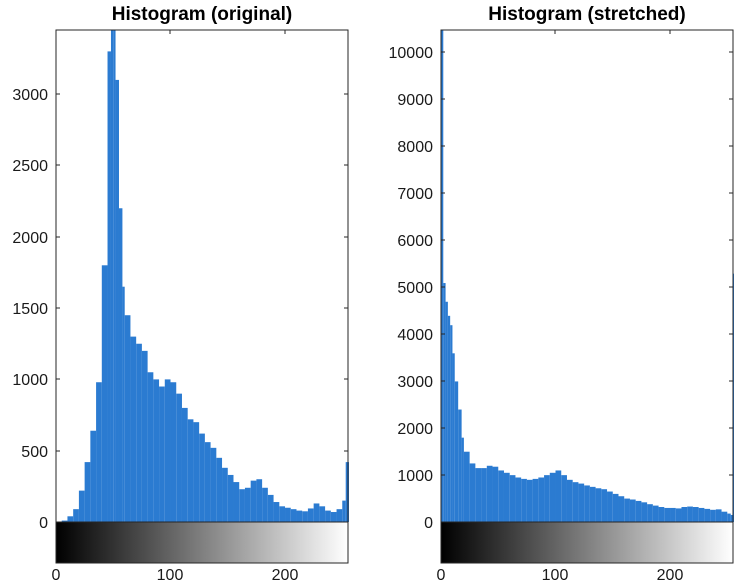 This screenshot has height=582, width=737. I want to click on y-tick-labels: 0 500 1000 1500 2000 2500 3000, so click(30, 309).